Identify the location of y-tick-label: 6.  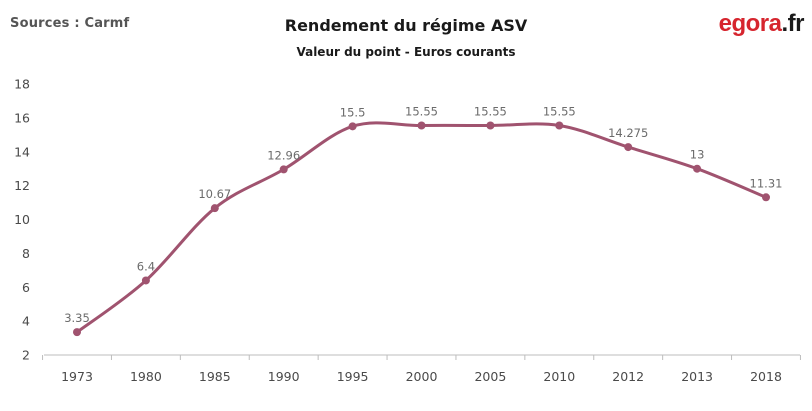
(26, 287).